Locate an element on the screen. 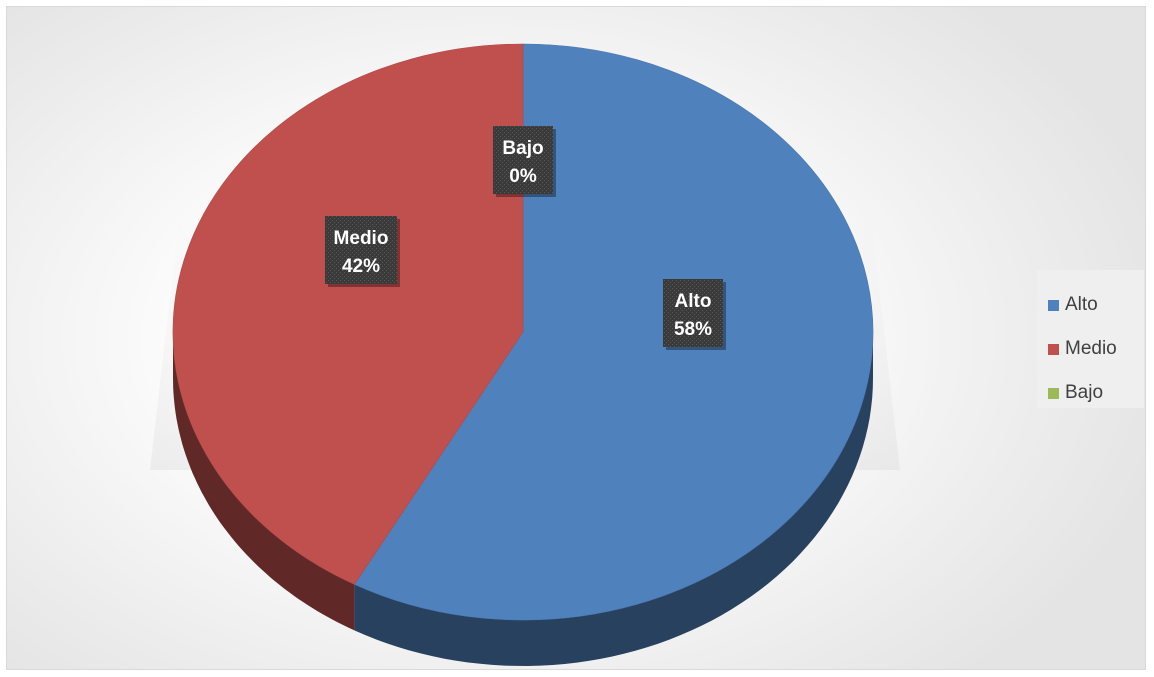 The width and height of the screenshot is (1154, 677). data-label-medio: Medio 42% is located at coordinates (362, 251).